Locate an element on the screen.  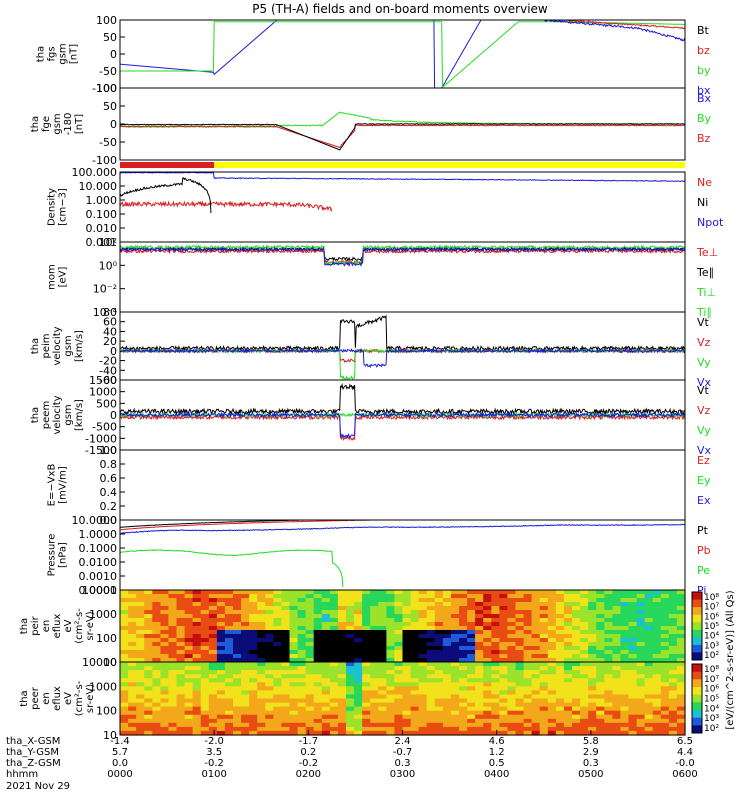
y-axis-label: [nT] is located at coordinates (79, 124).